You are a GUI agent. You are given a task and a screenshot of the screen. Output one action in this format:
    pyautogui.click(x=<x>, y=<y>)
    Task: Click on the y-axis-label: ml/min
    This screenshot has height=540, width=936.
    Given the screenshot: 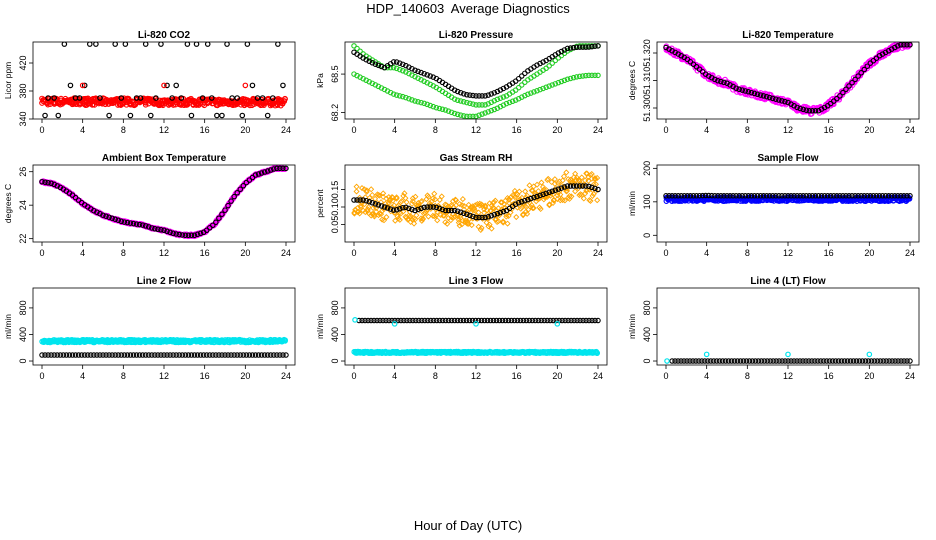 What is the action you would take?
    pyautogui.click(x=8, y=326)
    